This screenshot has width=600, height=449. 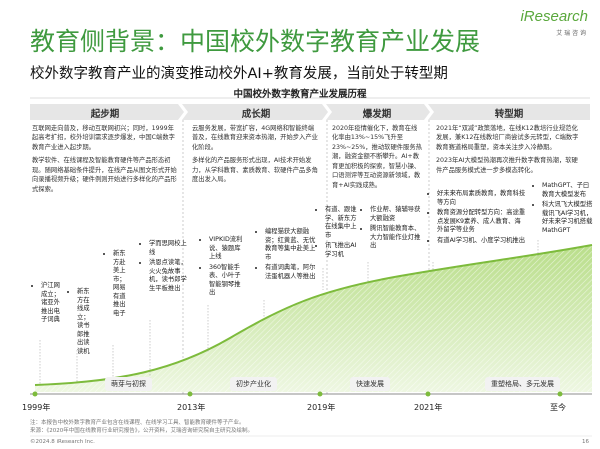 I want to click on phase-name: 起步期, so click(x=105, y=114).